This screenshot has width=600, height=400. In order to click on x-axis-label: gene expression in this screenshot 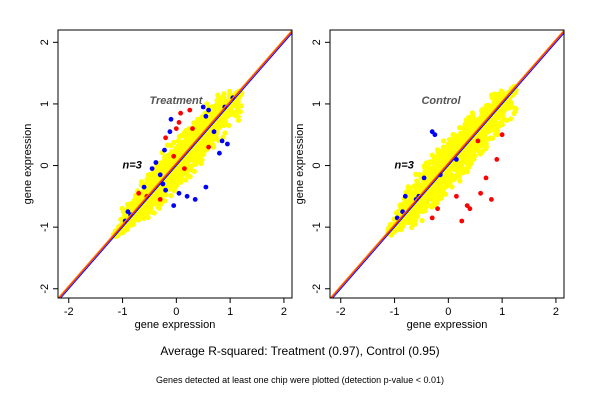, I will do `click(447, 325)`.